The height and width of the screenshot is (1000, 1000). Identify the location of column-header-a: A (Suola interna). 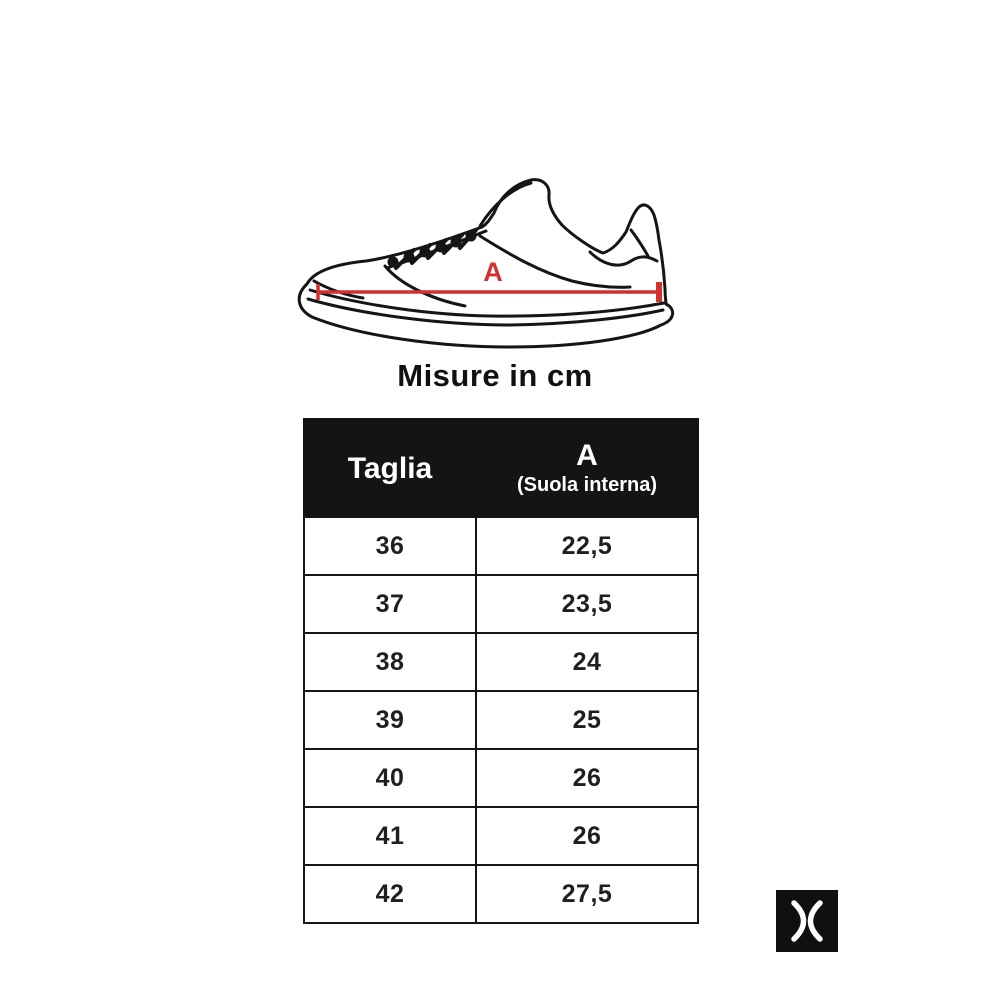
(587, 468).